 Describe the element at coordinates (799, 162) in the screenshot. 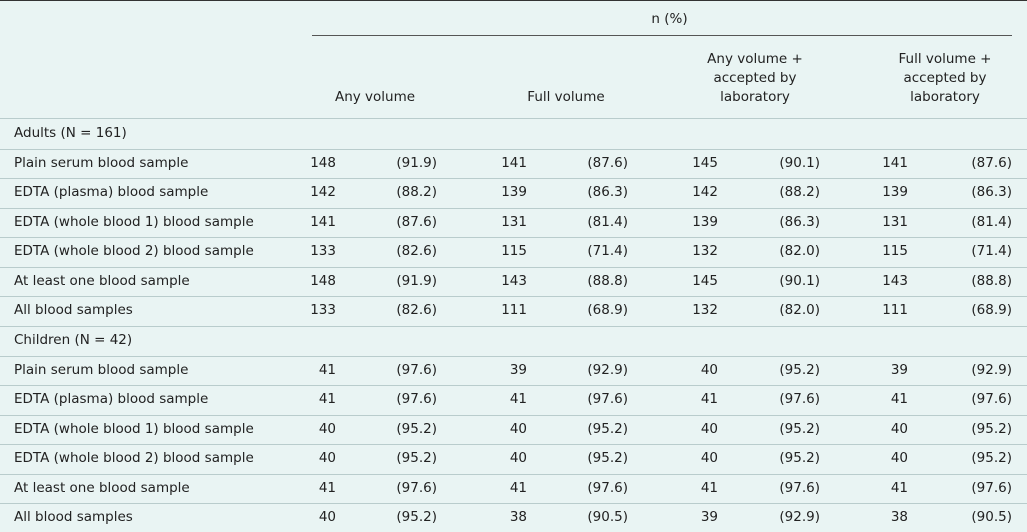

I see `percent: (90.1)` at that location.